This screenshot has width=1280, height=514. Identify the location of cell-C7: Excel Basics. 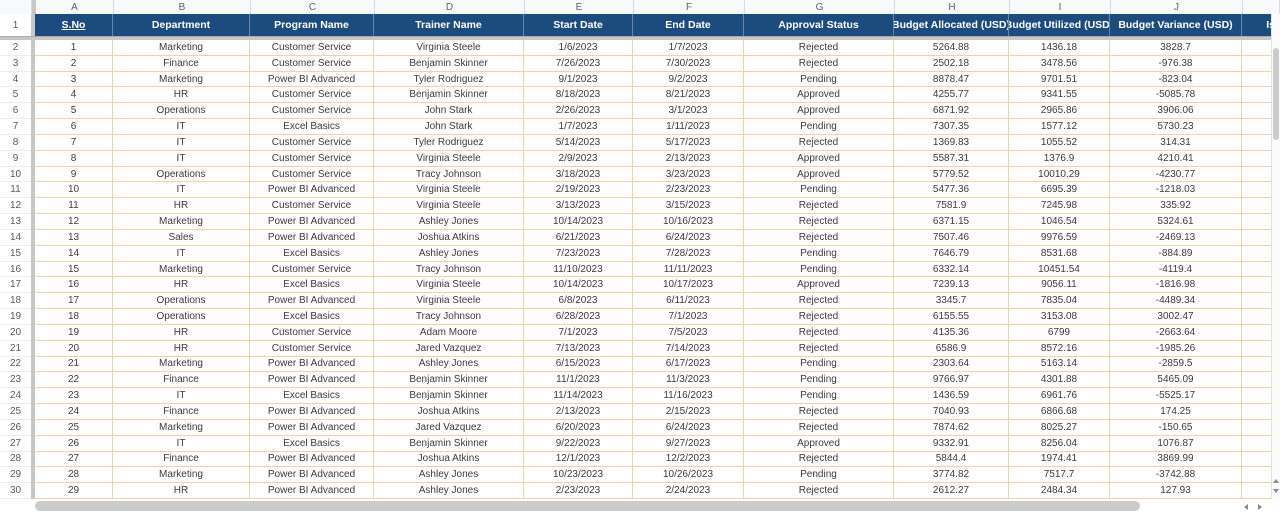
(312, 127).